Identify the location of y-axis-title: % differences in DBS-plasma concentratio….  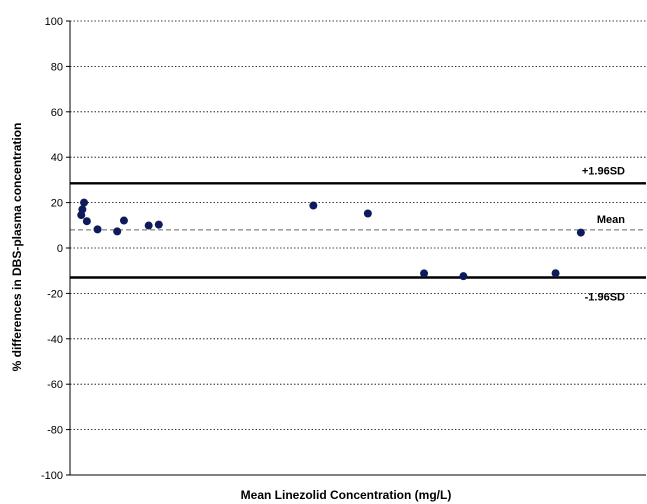
(17, 247).